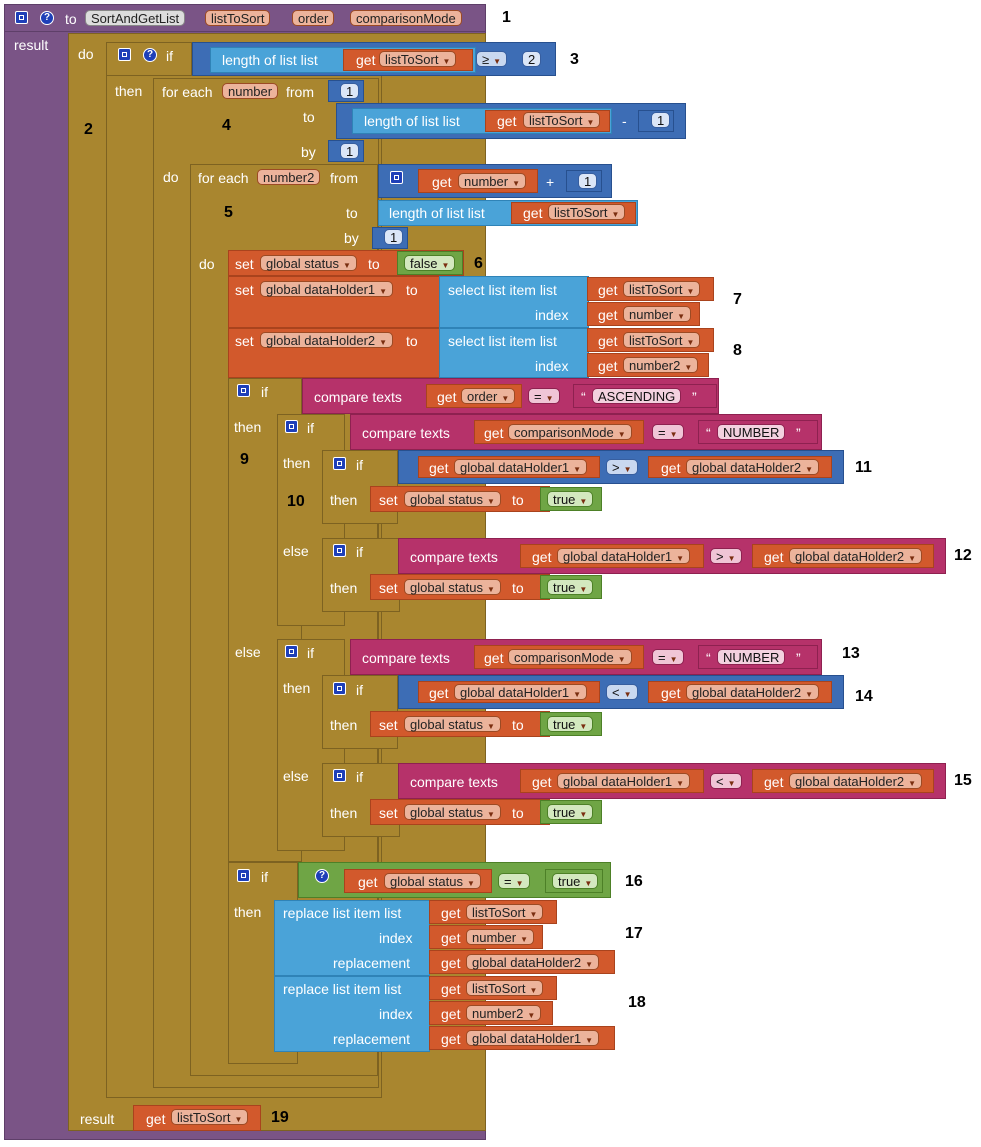  I want to click on then-label: then, so click(297, 688).